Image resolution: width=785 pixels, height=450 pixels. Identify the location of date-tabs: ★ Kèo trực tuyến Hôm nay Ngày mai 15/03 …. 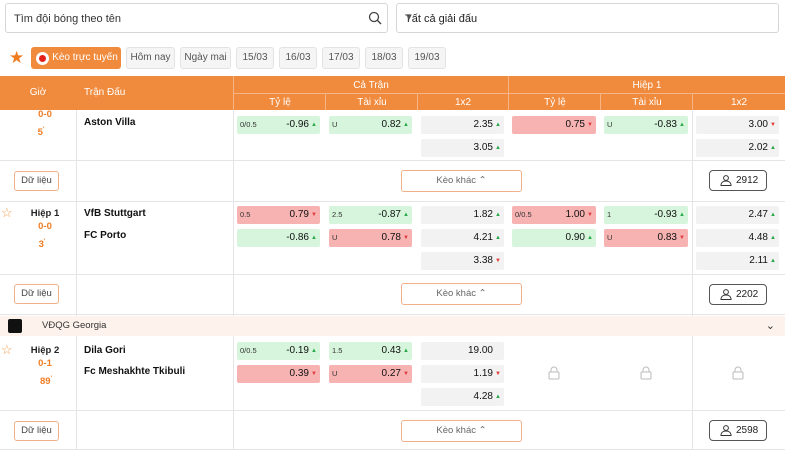
(392, 58).